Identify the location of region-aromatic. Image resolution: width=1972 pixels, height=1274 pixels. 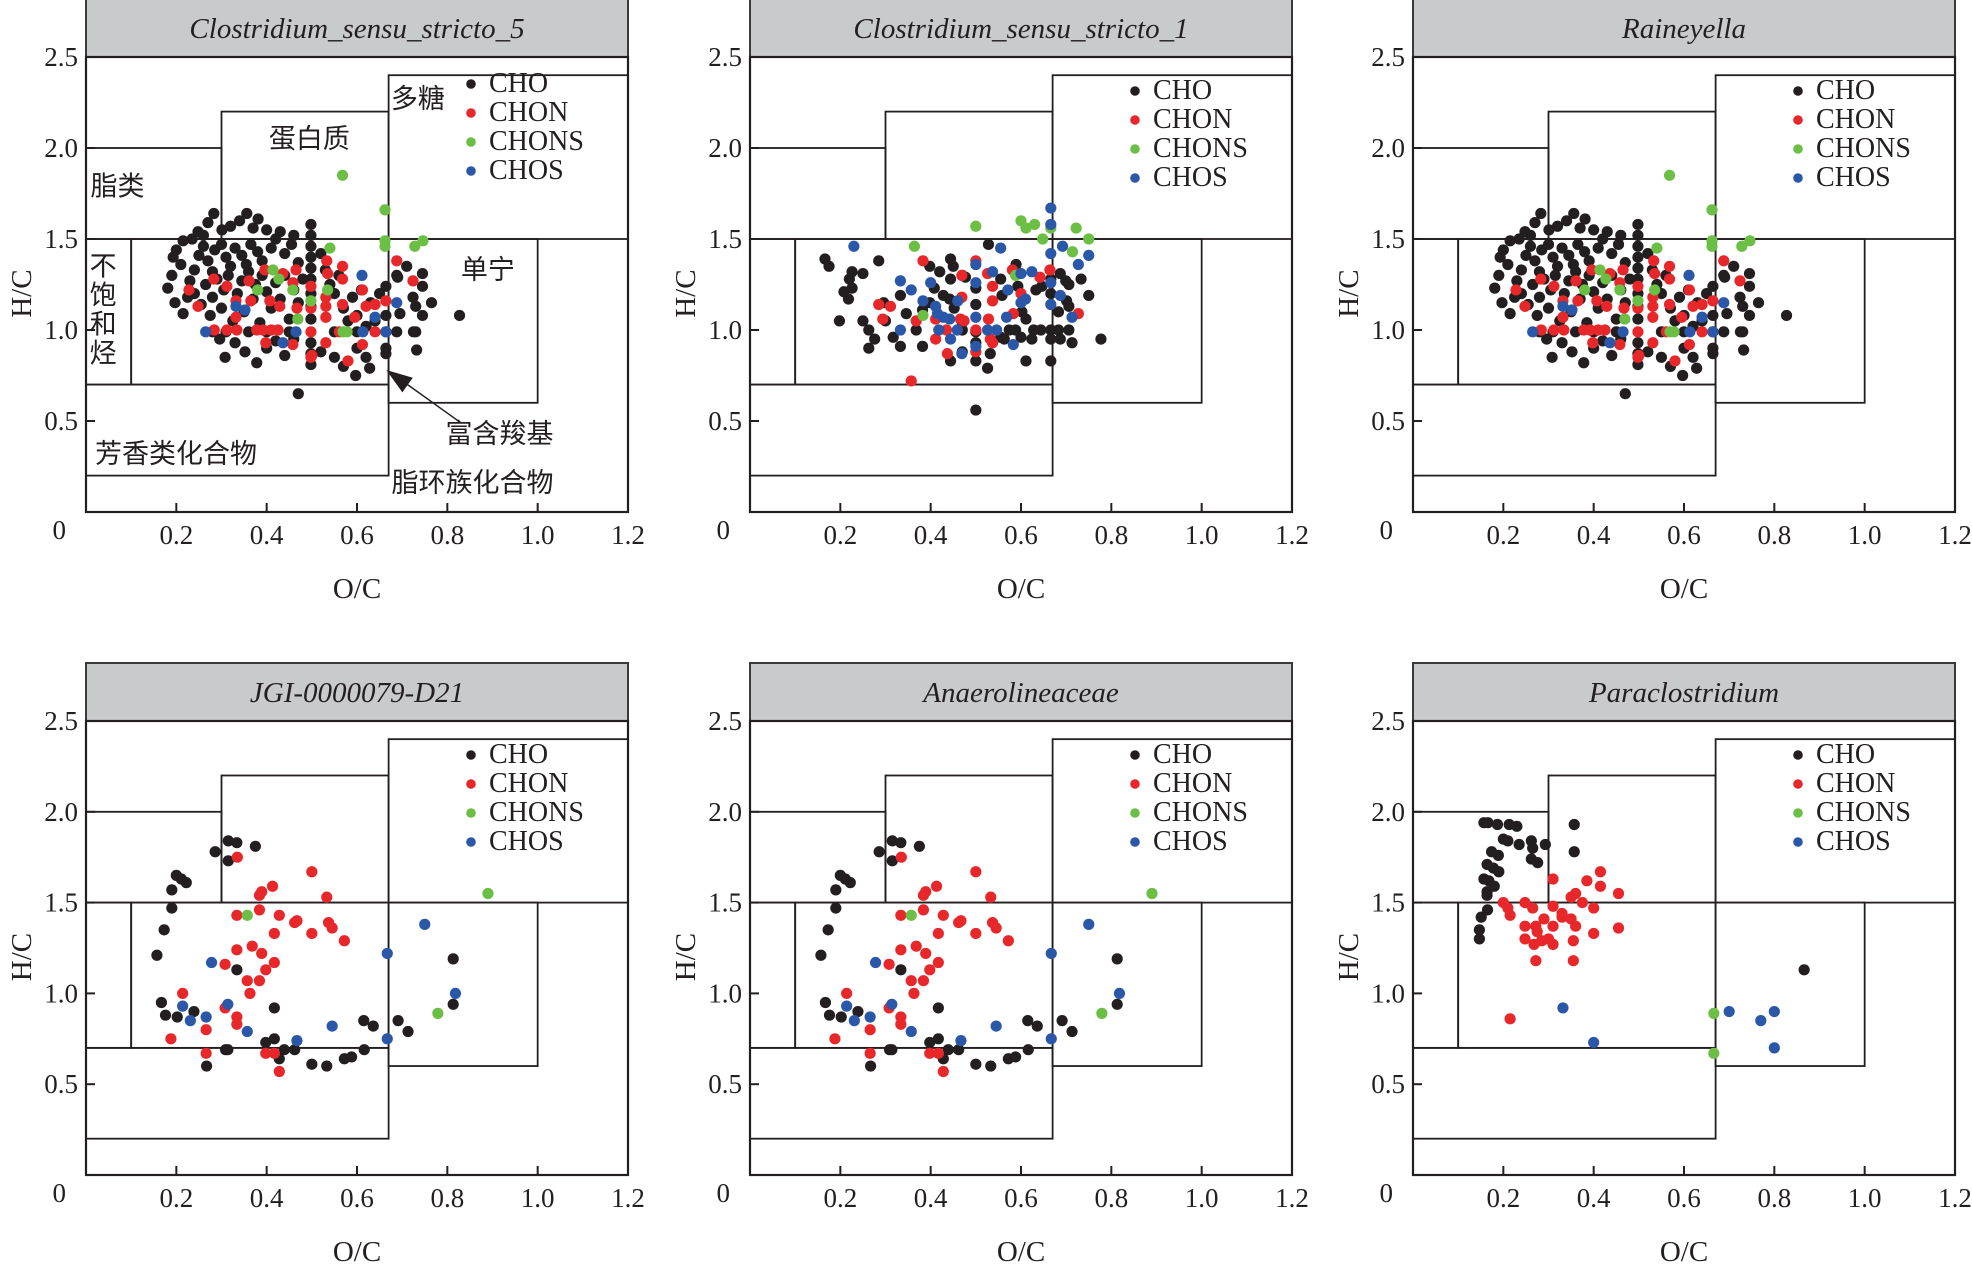
(1564, 1093).